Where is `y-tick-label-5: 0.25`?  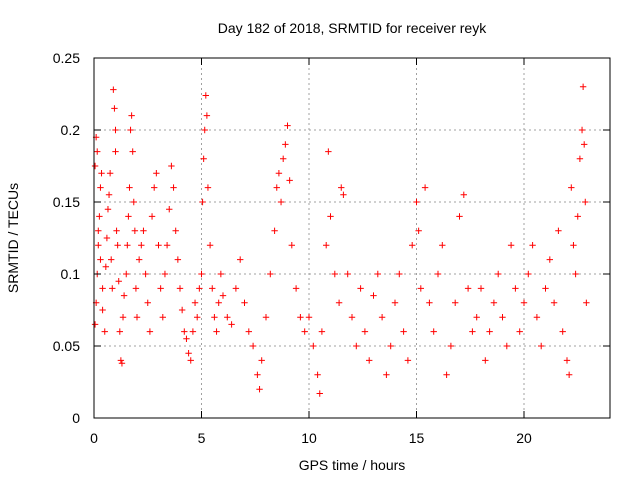
y-tick-label-5: 0.25 is located at coordinates (66, 58).